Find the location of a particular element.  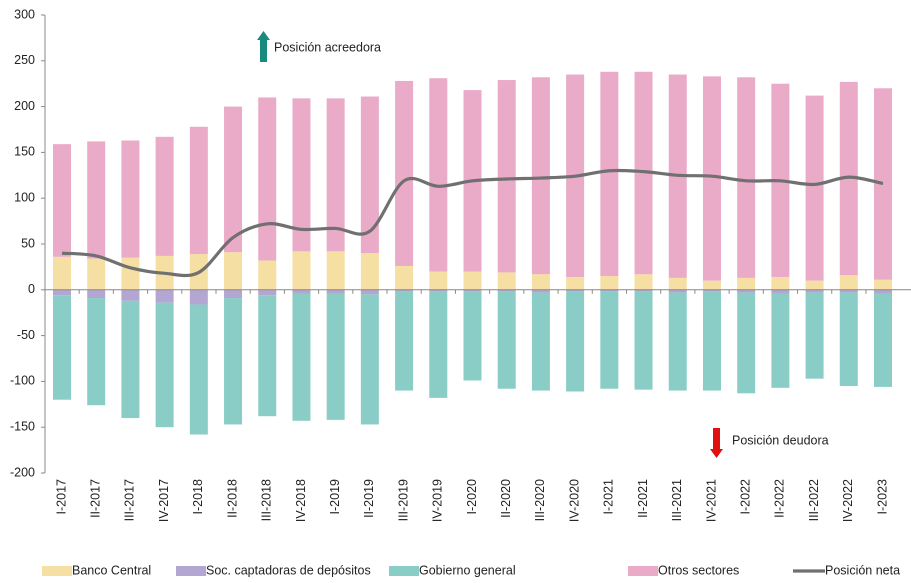

x-tick-label: I-2023 is located at coordinates (882, 496).